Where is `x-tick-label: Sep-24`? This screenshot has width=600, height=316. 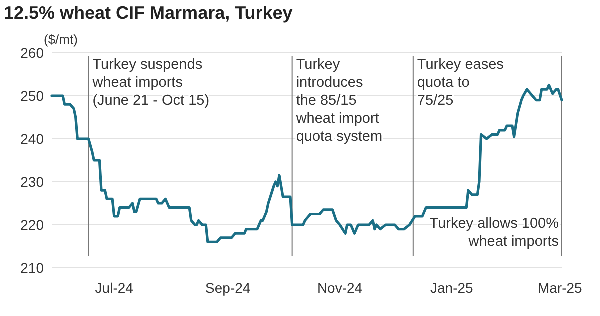 x-tick-label: Sep-24 is located at coordinates (228, 288).